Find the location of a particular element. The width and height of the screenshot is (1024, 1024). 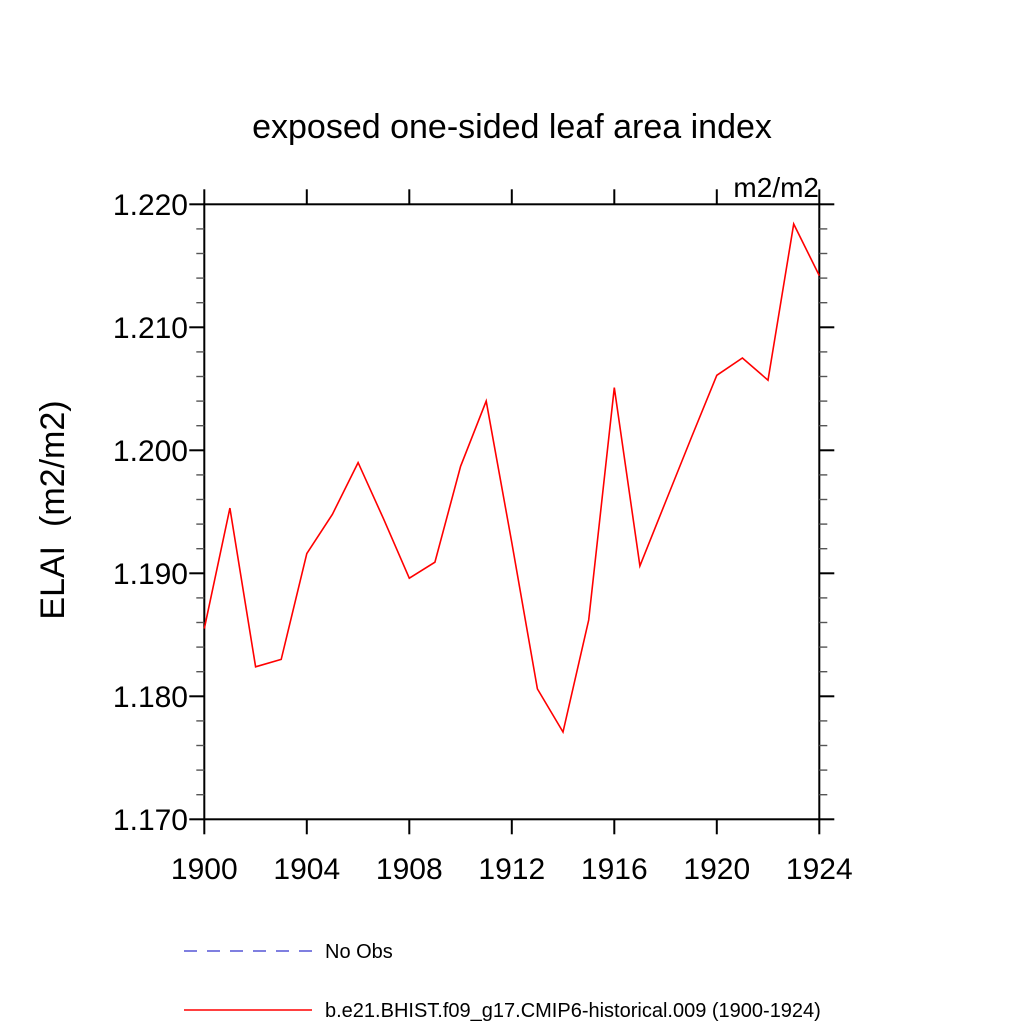

x-tick-label: 1920 is located at coordinates (716, 869).